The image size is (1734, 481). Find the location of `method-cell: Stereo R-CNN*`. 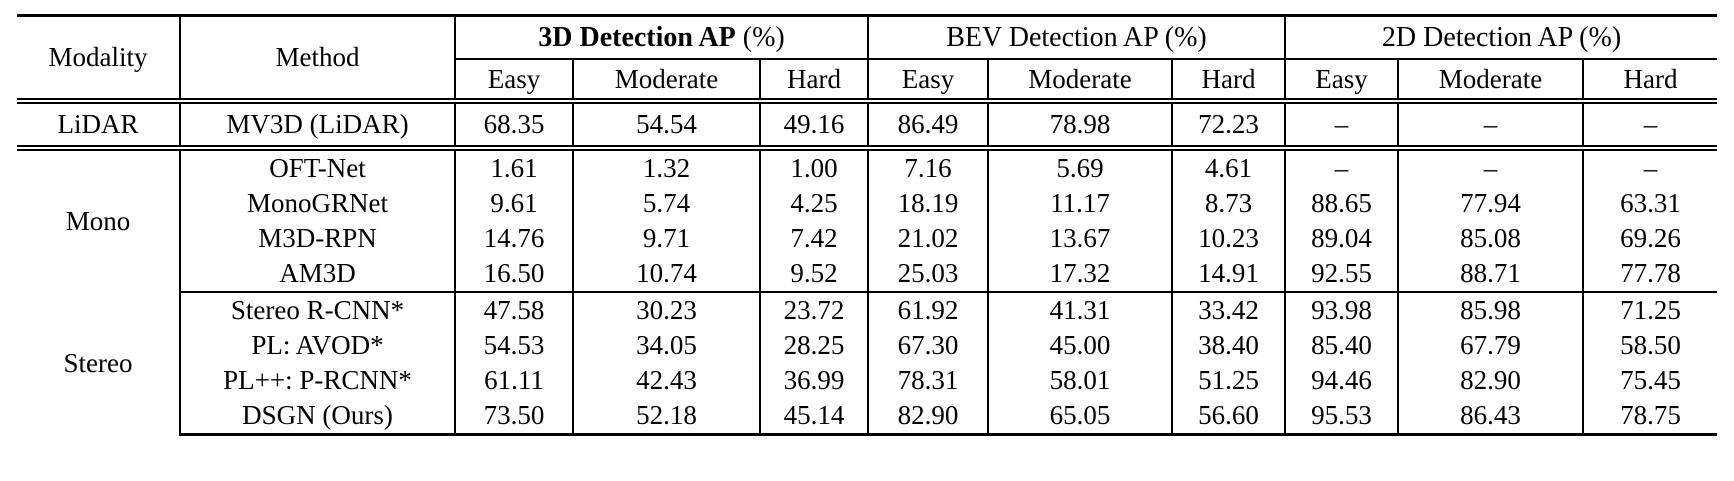

method-cell: Stereo R-CNN* is located at coordinates (317, 310).